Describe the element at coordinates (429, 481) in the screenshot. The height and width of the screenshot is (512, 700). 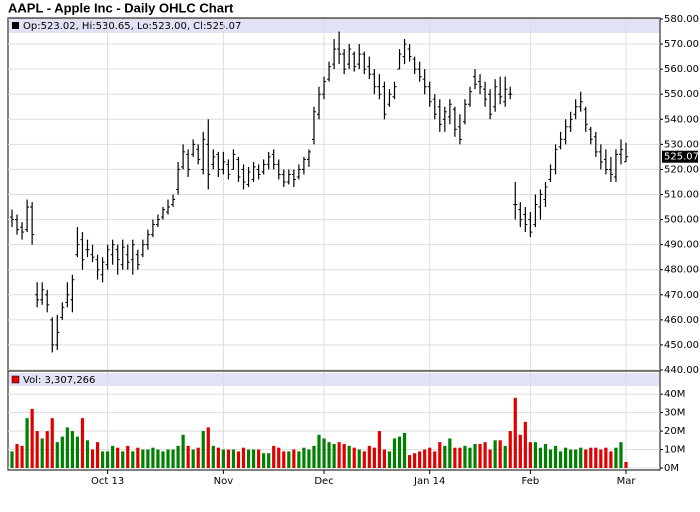
I see `x-tick-label: Jan 14` at that location.